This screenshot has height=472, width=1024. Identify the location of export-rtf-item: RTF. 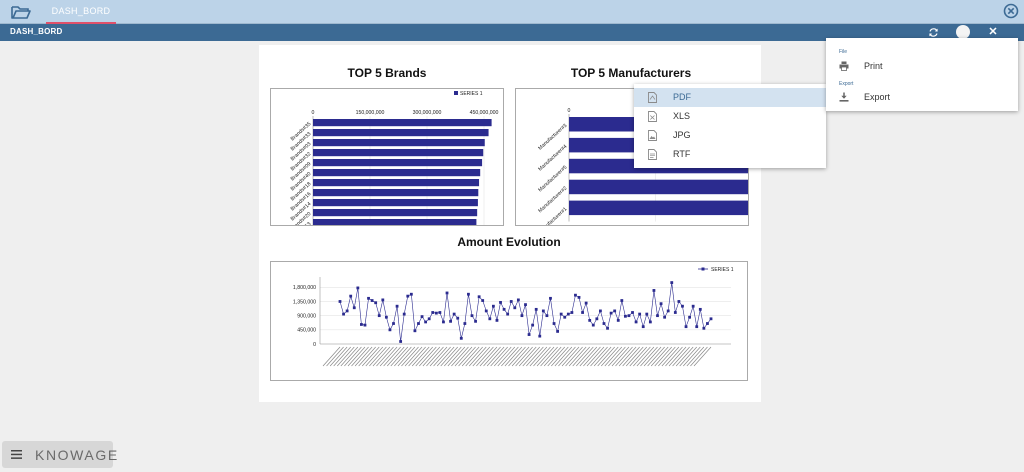
(730, 154).